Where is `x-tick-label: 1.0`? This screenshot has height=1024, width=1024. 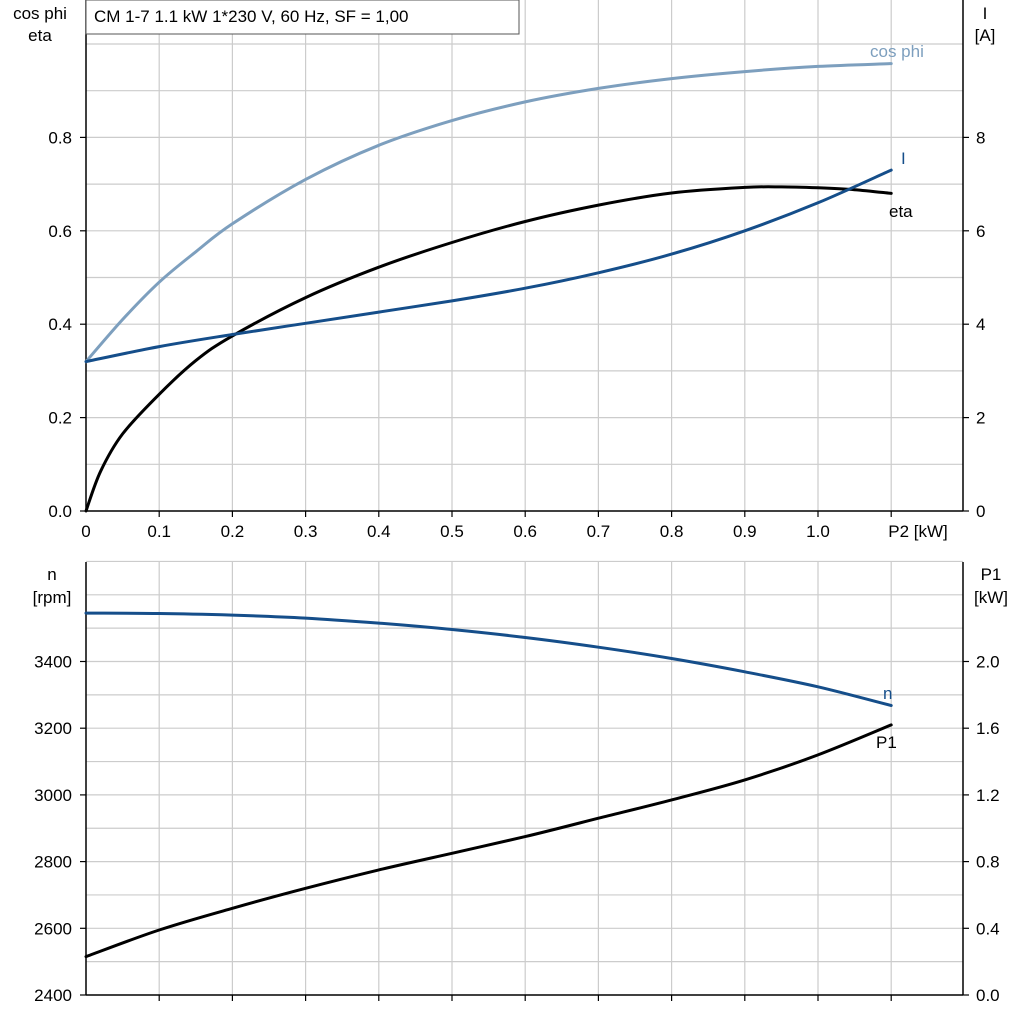
x-tick-label: 1.0 is located at coordinates (818, 531).